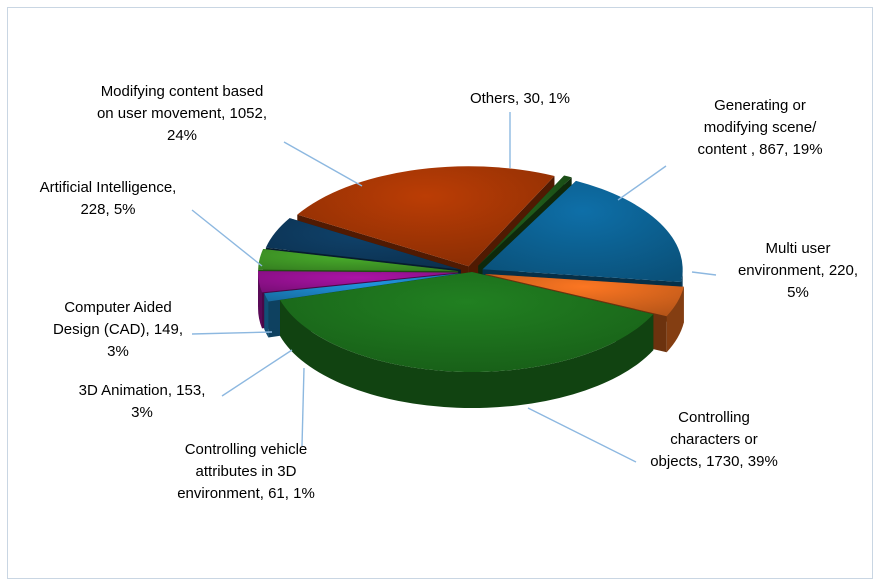 The width and height of the screenshot is (883, 588). Describe the element at coordinates (246, 493) in the screenshot. I see `data-label-line: environment, 61, 1%` at that location.